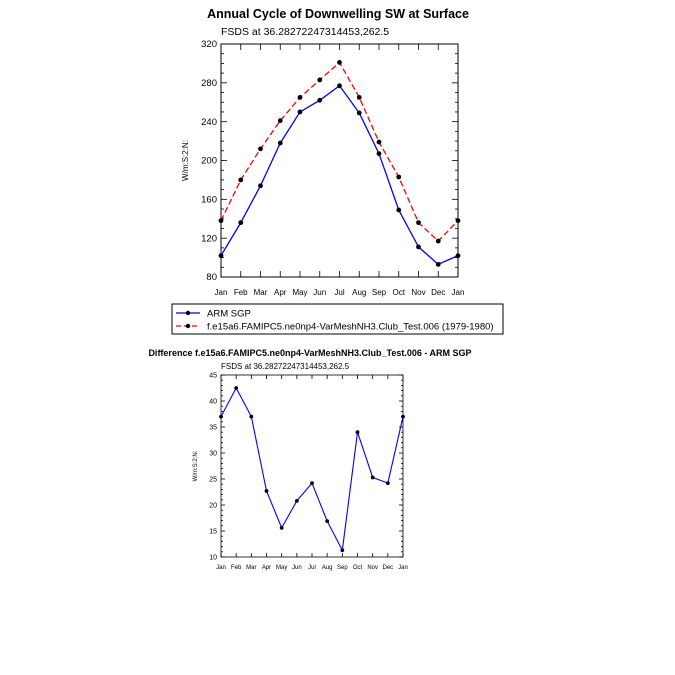 This screenshot has width=675, height=675. What do you see at coordinates (387, 568) in the screenshot?
I see `c2-xtick-label: Dec` at bounding box center [387, 568].